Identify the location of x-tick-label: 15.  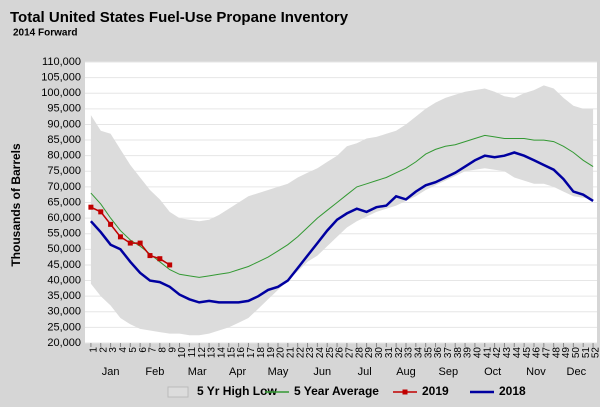
(231, 353).